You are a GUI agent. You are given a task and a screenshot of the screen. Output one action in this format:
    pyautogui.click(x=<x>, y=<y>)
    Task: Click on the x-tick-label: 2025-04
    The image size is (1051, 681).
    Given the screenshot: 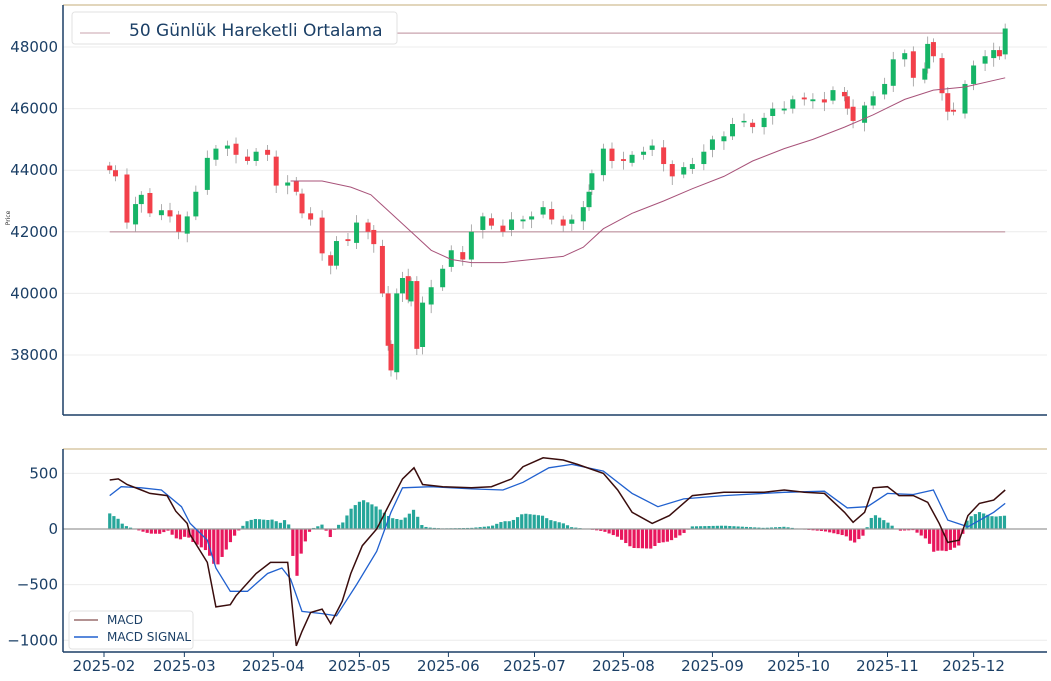 What is the action you would take?
    pyautogui.click(x=273, y=666)
    